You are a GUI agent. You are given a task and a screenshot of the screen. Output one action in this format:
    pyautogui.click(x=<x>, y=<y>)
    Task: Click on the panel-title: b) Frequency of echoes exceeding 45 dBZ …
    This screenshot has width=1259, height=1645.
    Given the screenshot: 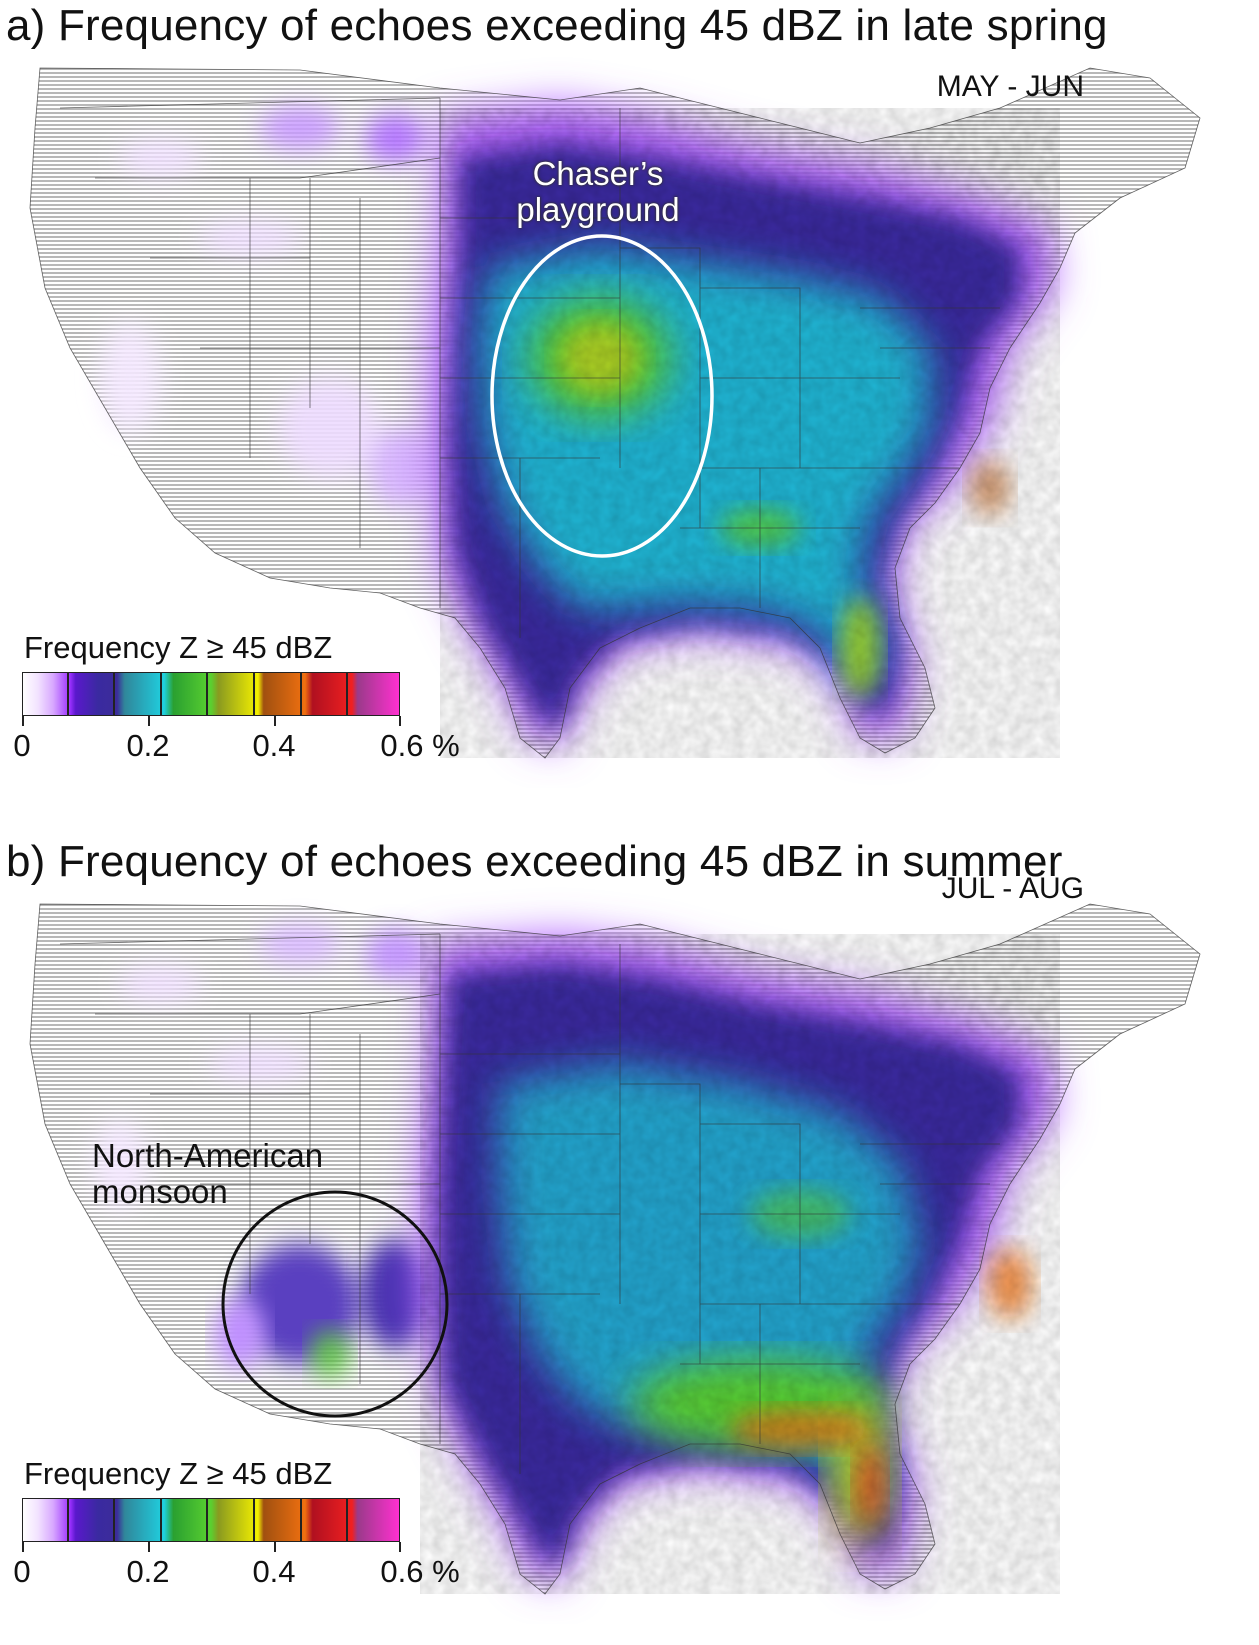 What is the action you would take?
    pyautogui.click(x=534, y=861)
    